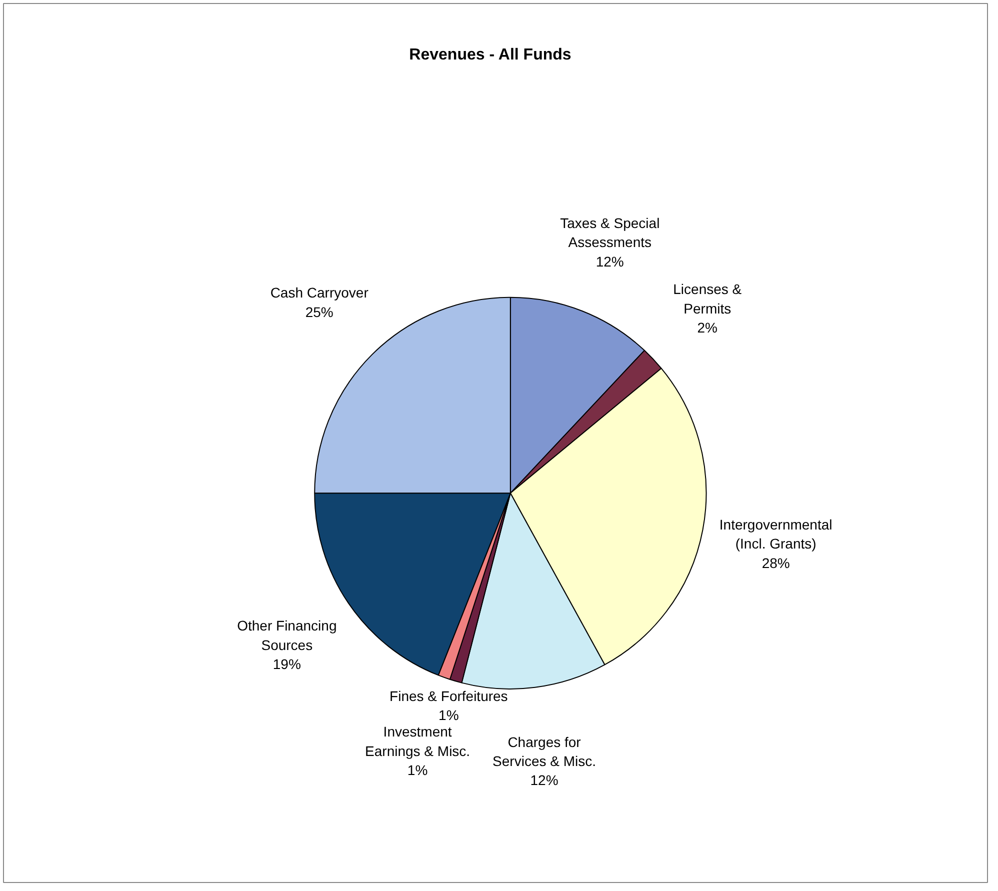 The width and height of the screenshot is (998, 891). What do you see at coordinates (286, 664) in the screenshot?
I see `data-label: 19%` at bounding box center [286, 664].